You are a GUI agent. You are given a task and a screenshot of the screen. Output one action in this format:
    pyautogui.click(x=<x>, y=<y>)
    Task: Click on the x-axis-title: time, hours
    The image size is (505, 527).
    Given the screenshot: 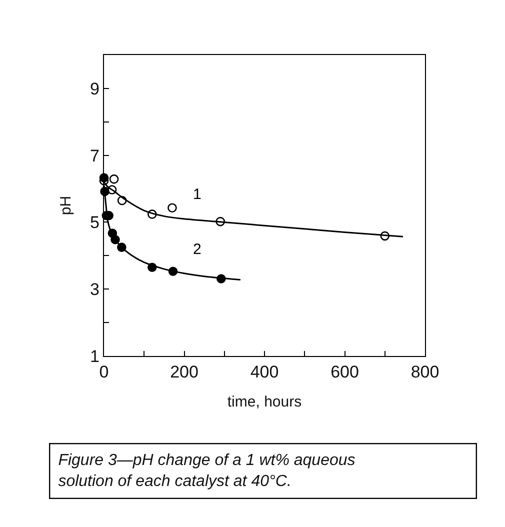 What is the action you would take?
    pyautogui.click(x=264, y=402)
    